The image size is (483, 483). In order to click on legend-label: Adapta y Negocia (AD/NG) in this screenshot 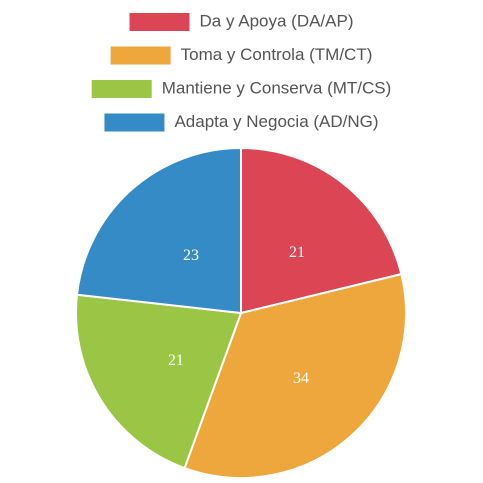, I will do `click(276, 121)`.